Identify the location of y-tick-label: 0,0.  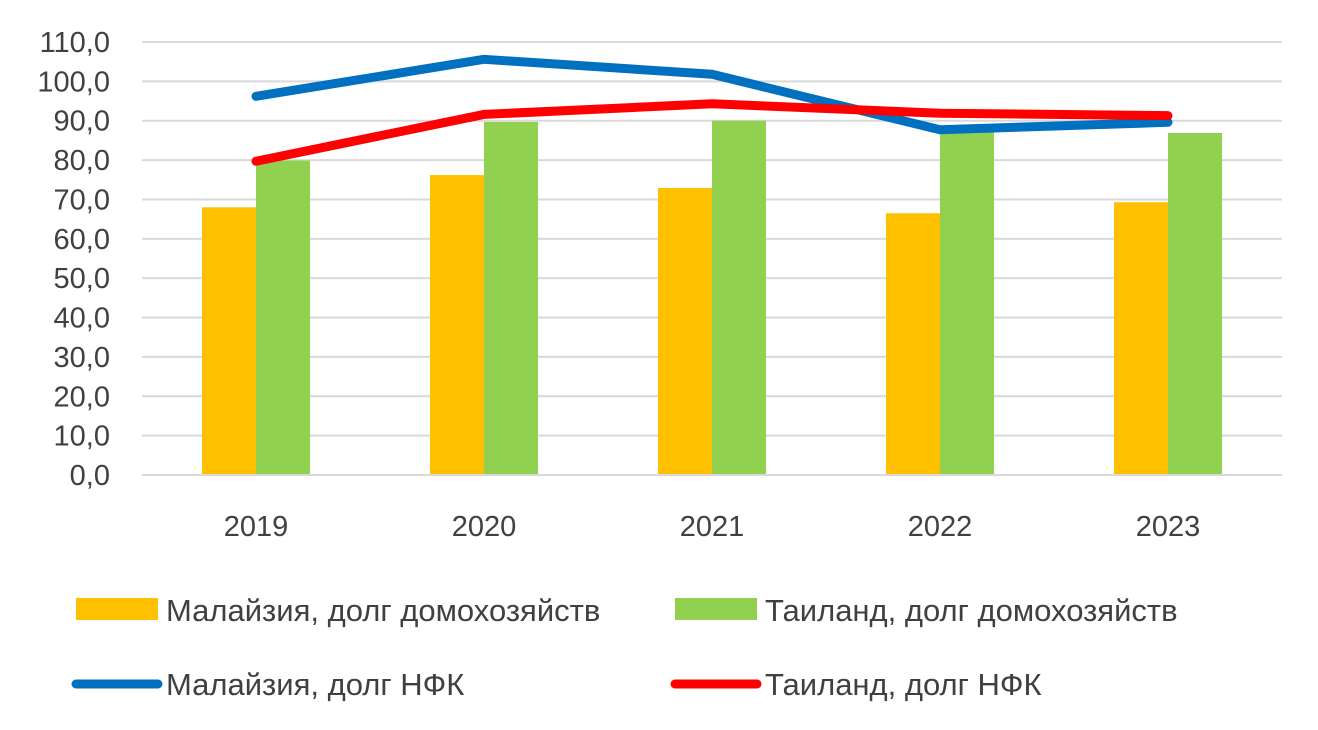
(90, 476).